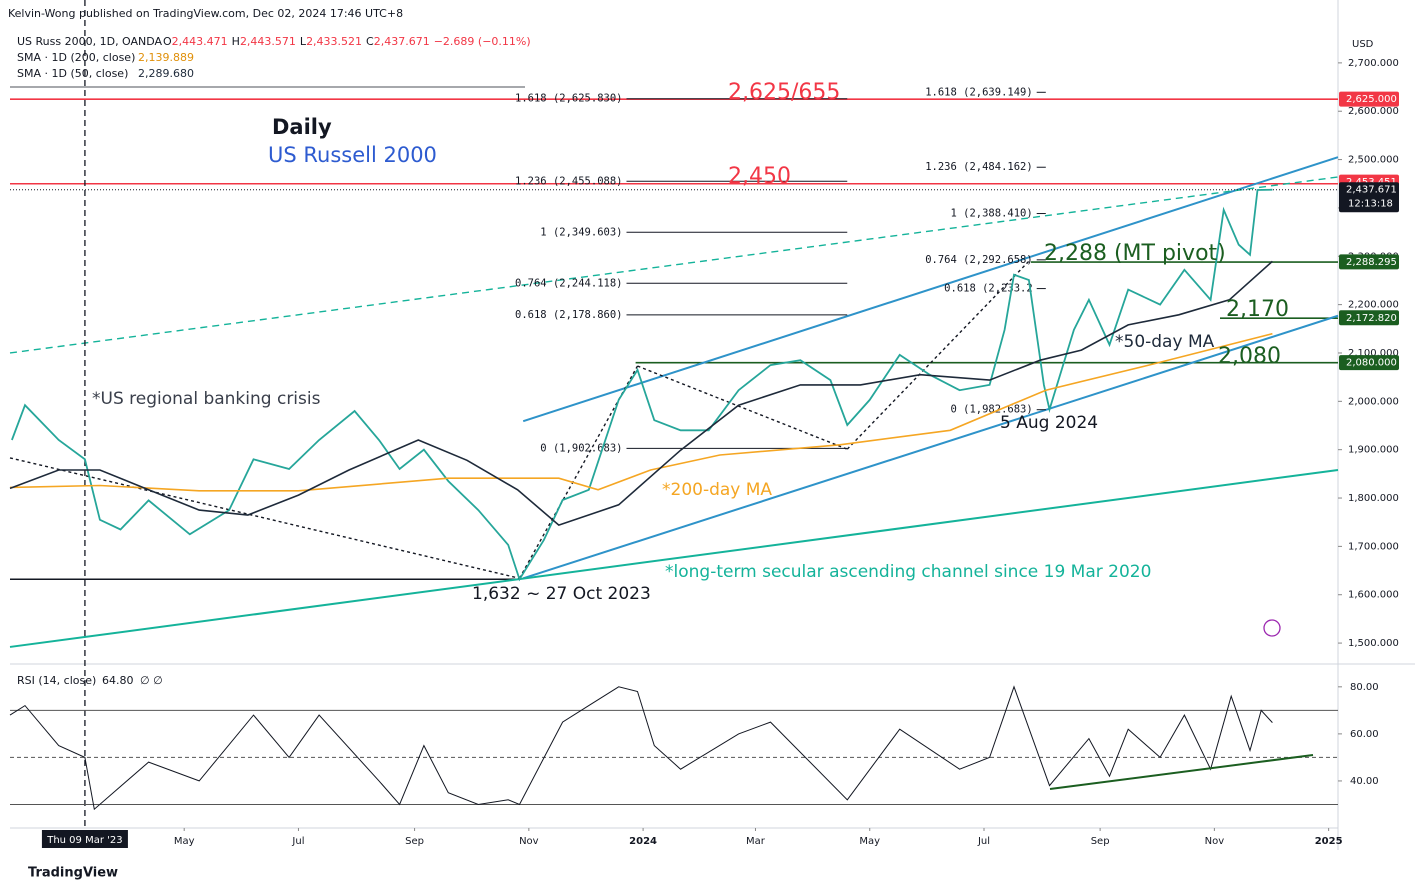  What do you see at coordinates (166, 73) in the screenshot?
I see `legend-value: 2,289.680` at bounding box center [166, 73].